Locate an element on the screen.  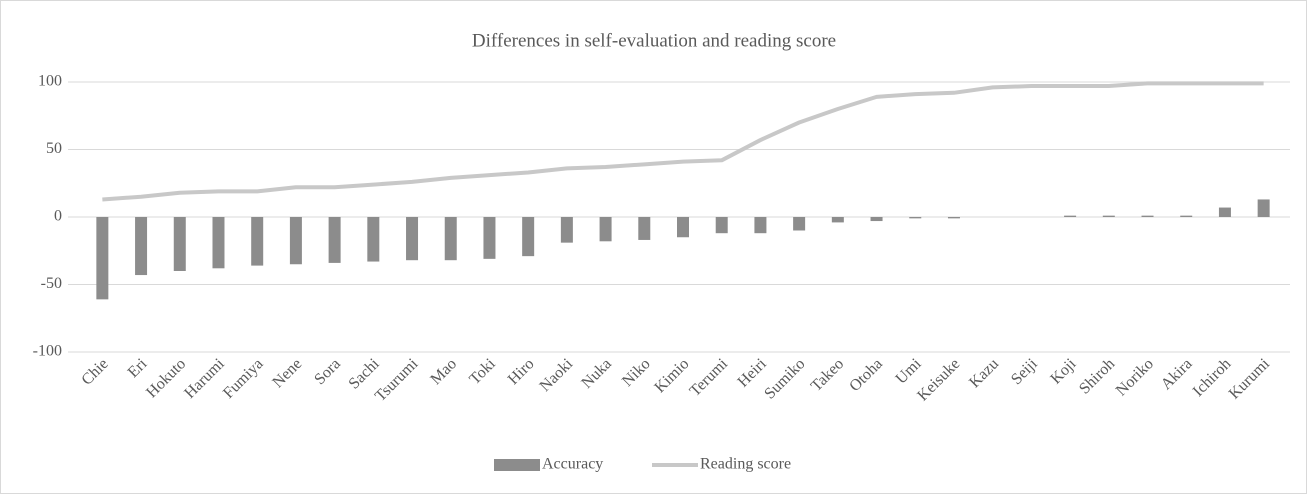
legend-swatch is located at coordinates (517, 465).